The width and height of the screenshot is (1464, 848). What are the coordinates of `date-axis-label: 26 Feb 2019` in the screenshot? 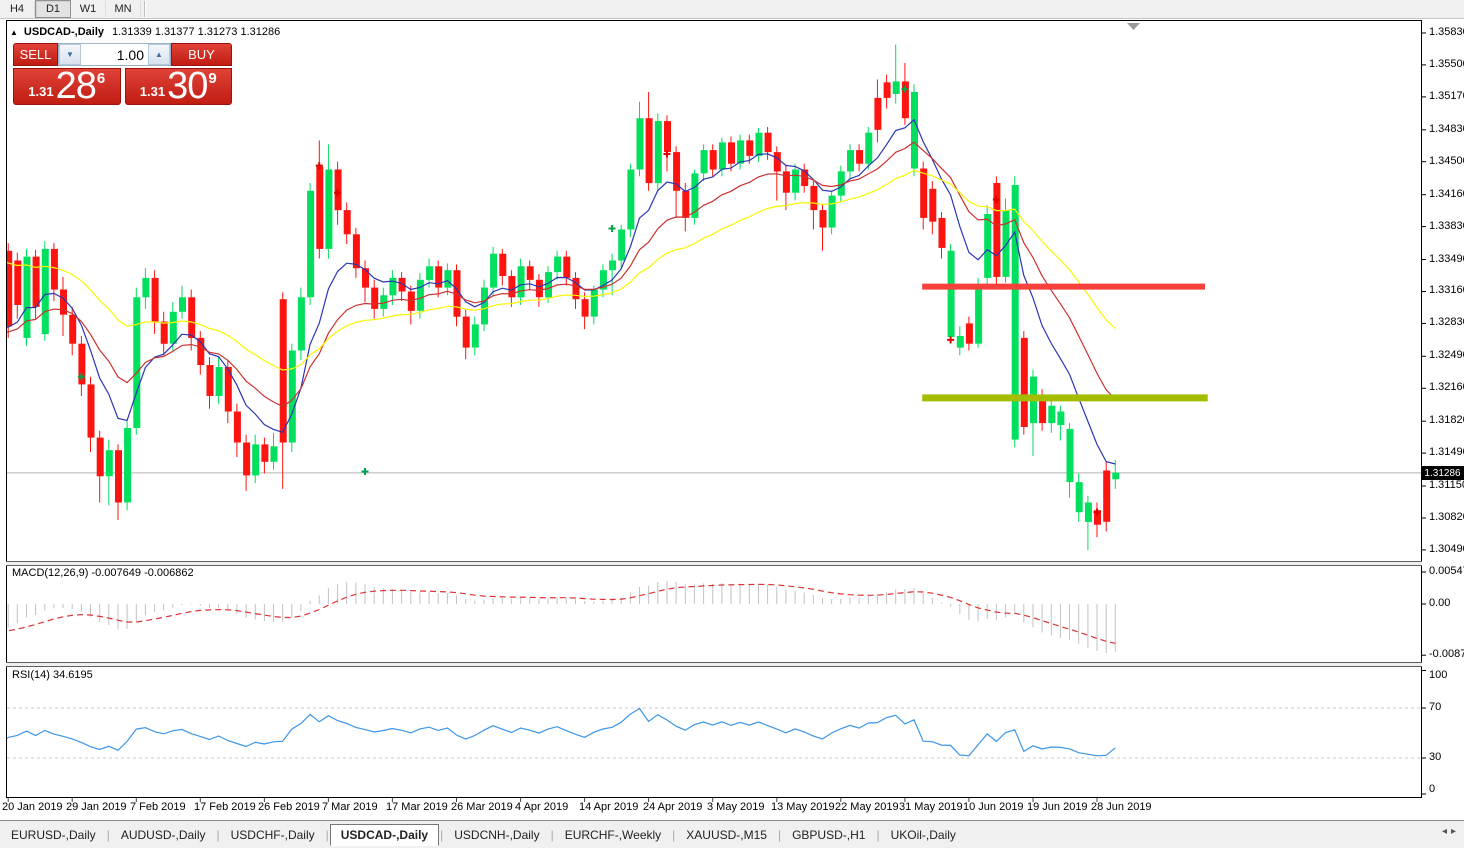 It's located at (289, 807).